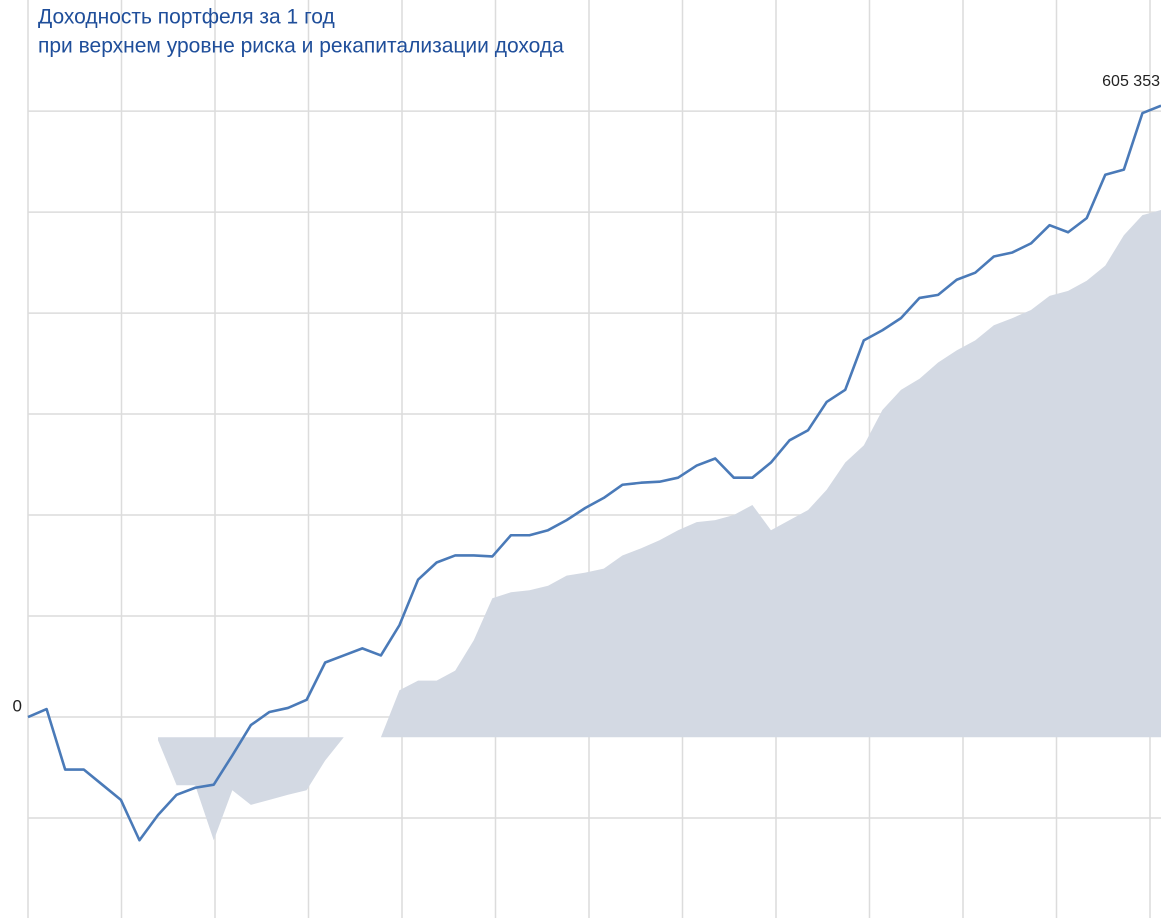 The width and height of the screenshot is (1161, 918). I want to click on annotation: 605 353, so click(1131, 81).